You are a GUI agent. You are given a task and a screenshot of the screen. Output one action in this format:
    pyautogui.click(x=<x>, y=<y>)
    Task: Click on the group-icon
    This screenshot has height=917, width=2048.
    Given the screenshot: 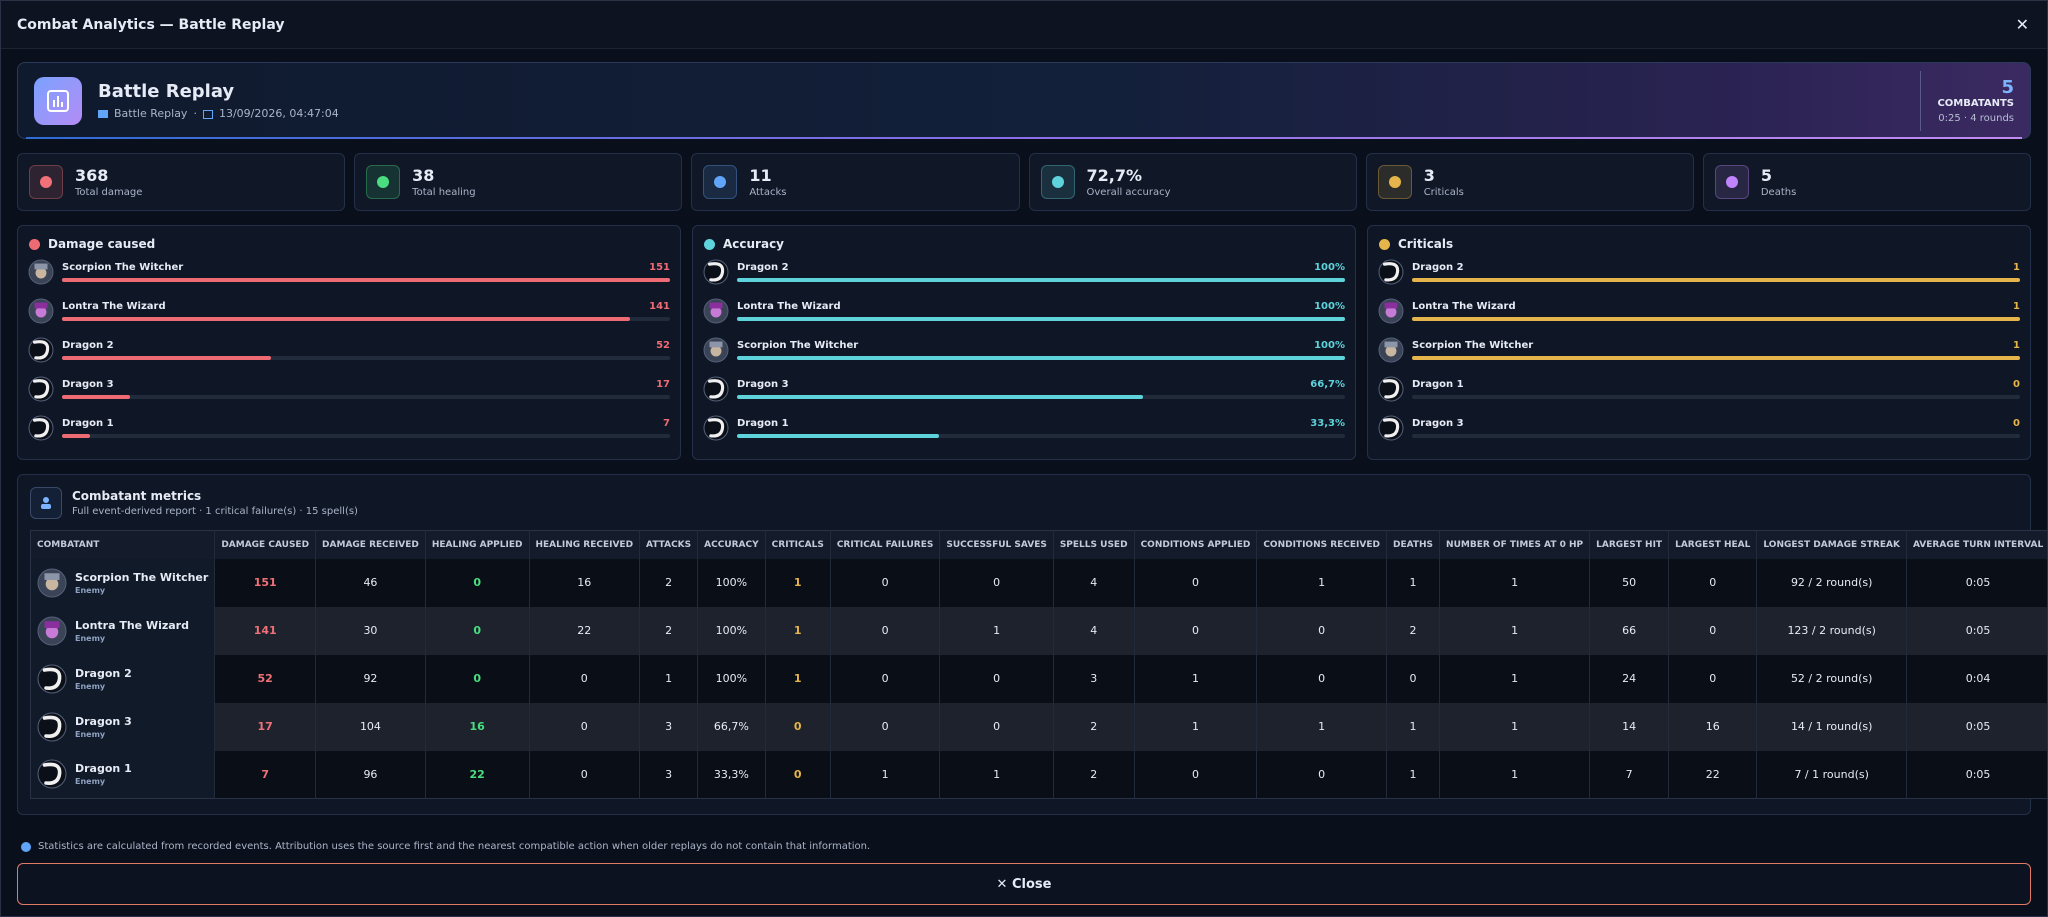 What is the action you would take?
    pyautogui.click(x=46, y=503)
    